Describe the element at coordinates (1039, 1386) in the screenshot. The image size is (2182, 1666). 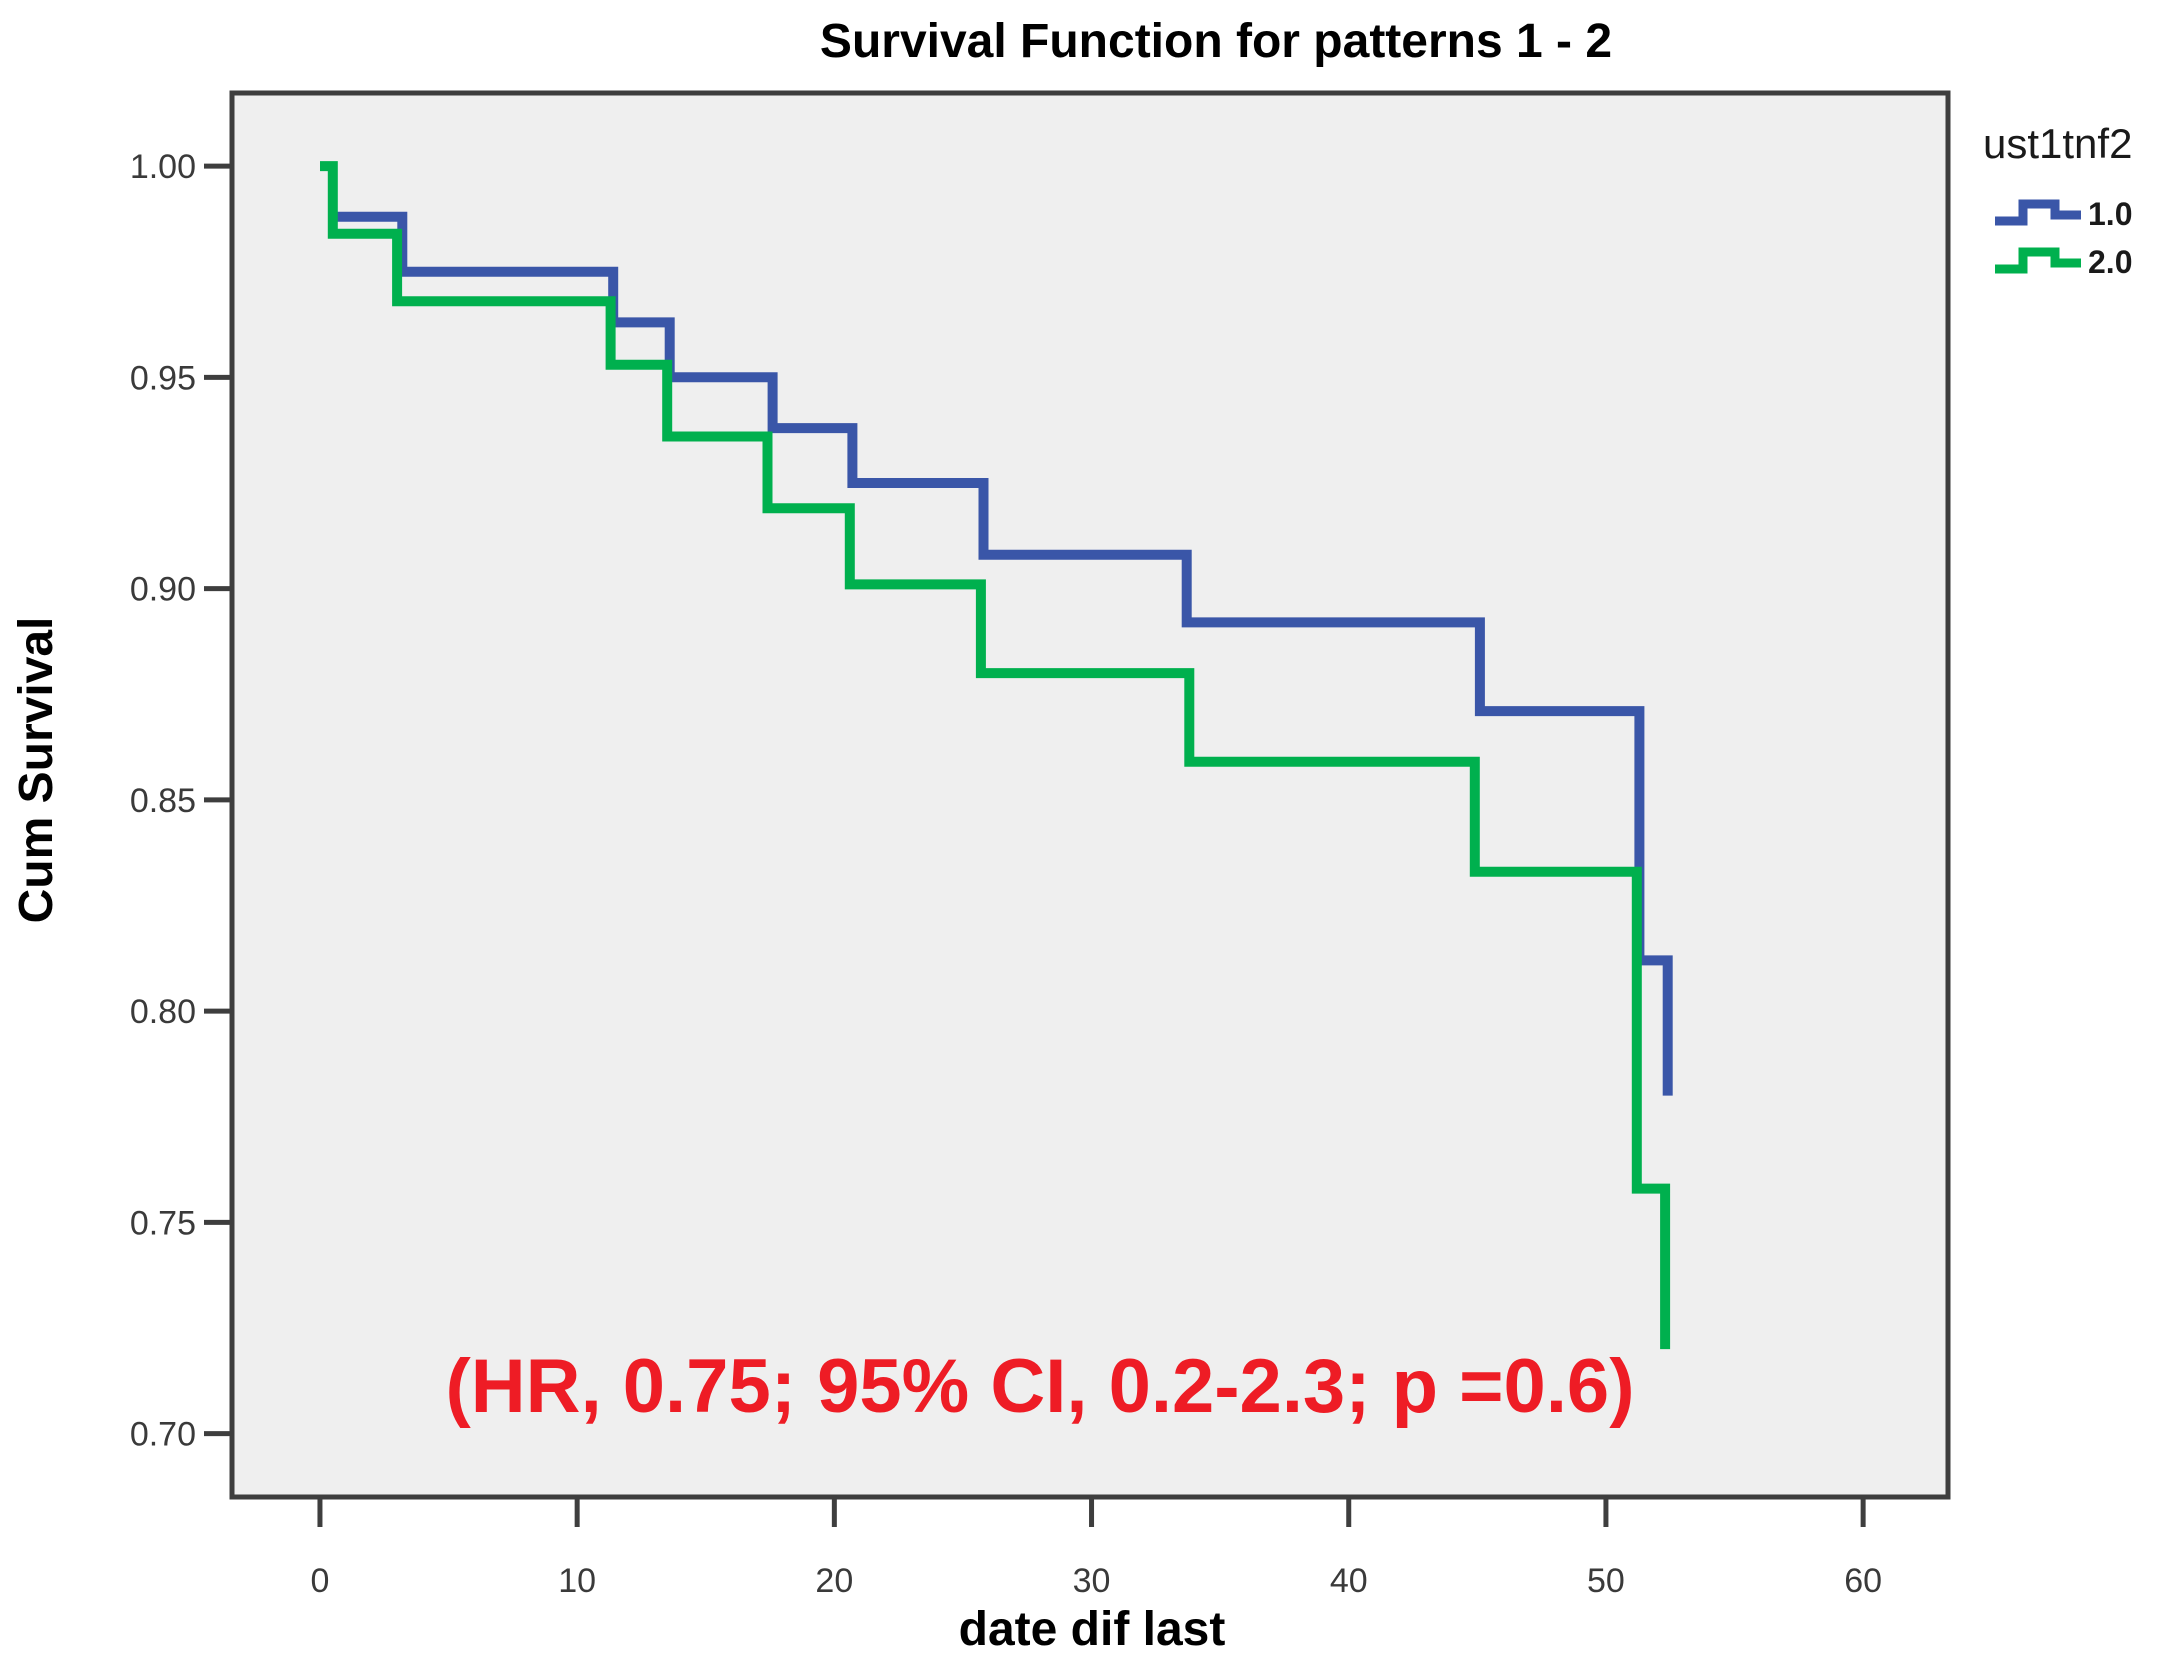
I see `hazard-ratio-annotation: (HR, 0.75; 95% CI, 0.2-2.3; p =0.6)` at that location.